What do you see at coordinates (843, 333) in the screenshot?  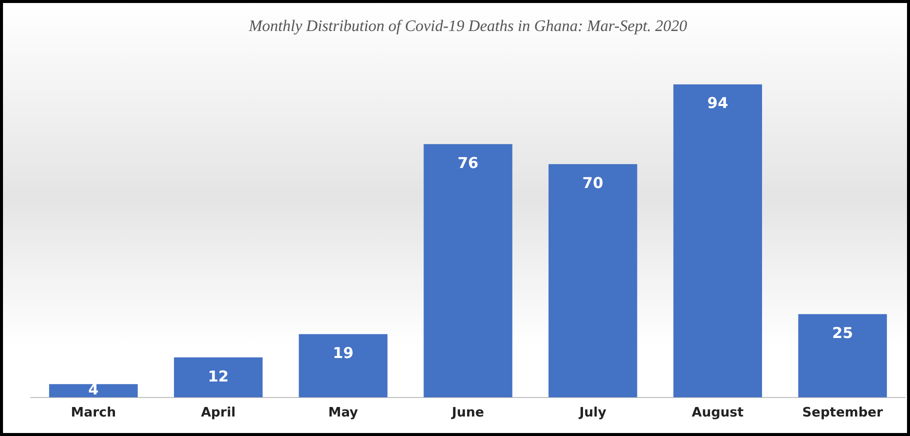 I see `data-label: 25` at bounding box center [843, 333].